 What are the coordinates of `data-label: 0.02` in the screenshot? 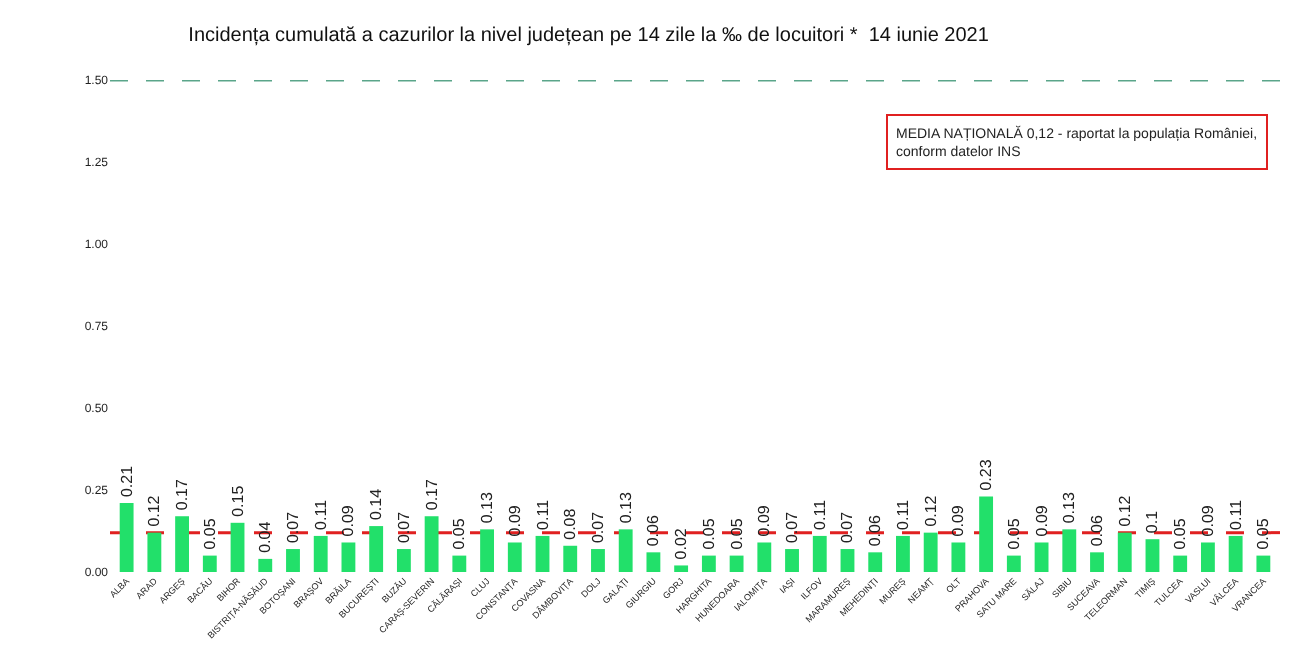 It's located at (681, 543).